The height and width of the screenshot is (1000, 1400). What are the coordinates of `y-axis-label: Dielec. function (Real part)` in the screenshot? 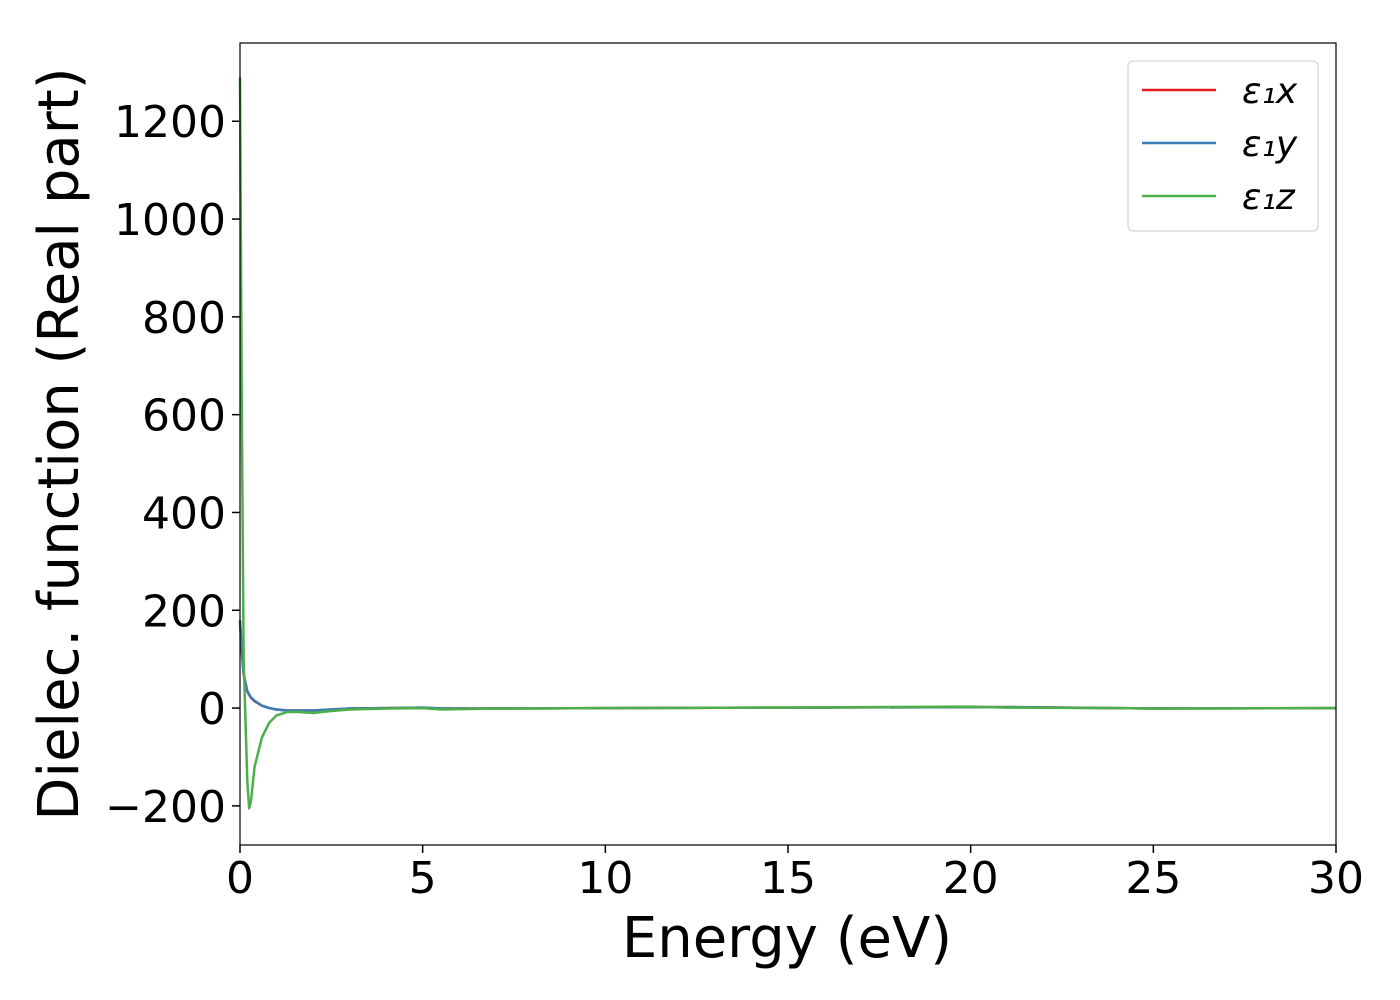 It's located at (59, 443).